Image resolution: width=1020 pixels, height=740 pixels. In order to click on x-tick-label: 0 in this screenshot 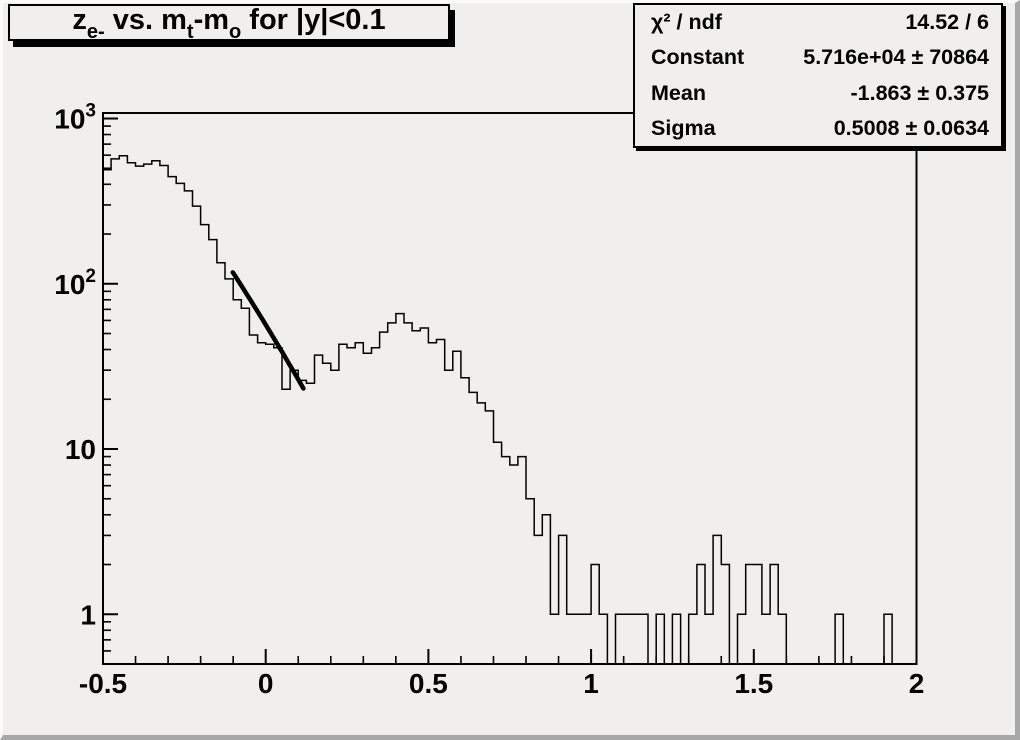, I will do `click(266, 683)`.